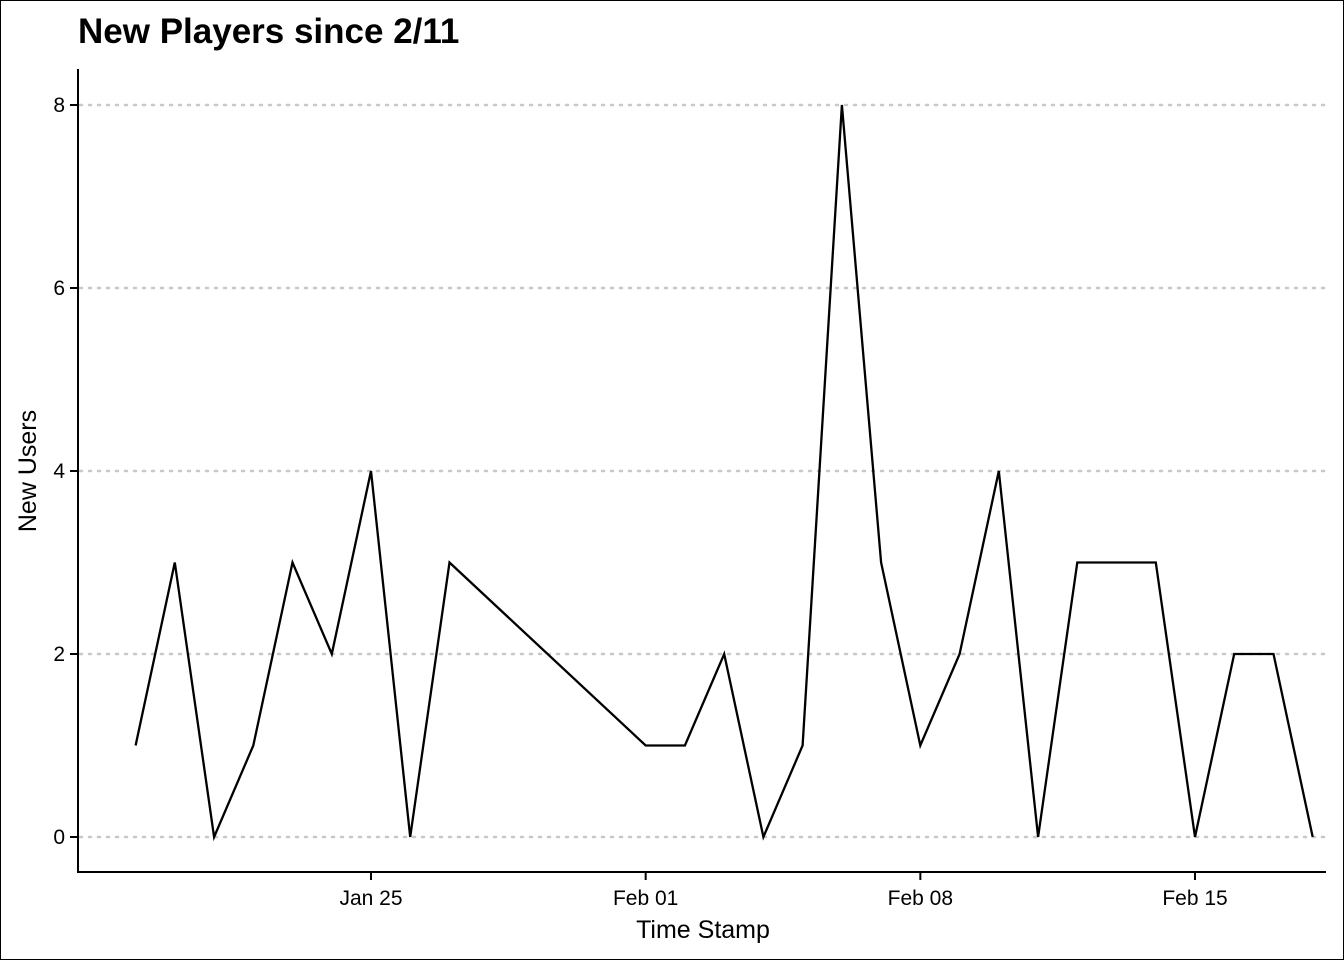  What do you see at coordinates (370, 898) in the screenshot?
I see `x-tick-label: Jan 25` at bounding box center [370, 898].